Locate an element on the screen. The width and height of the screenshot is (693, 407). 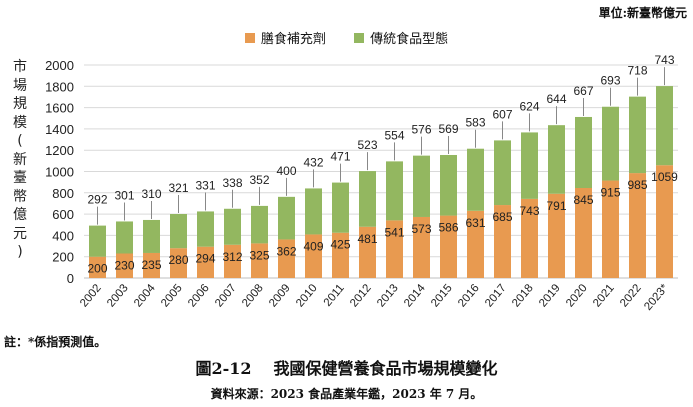
chart-legend: 膳食補充劑 傳統食品型態 is located at coordinates (346, 37).